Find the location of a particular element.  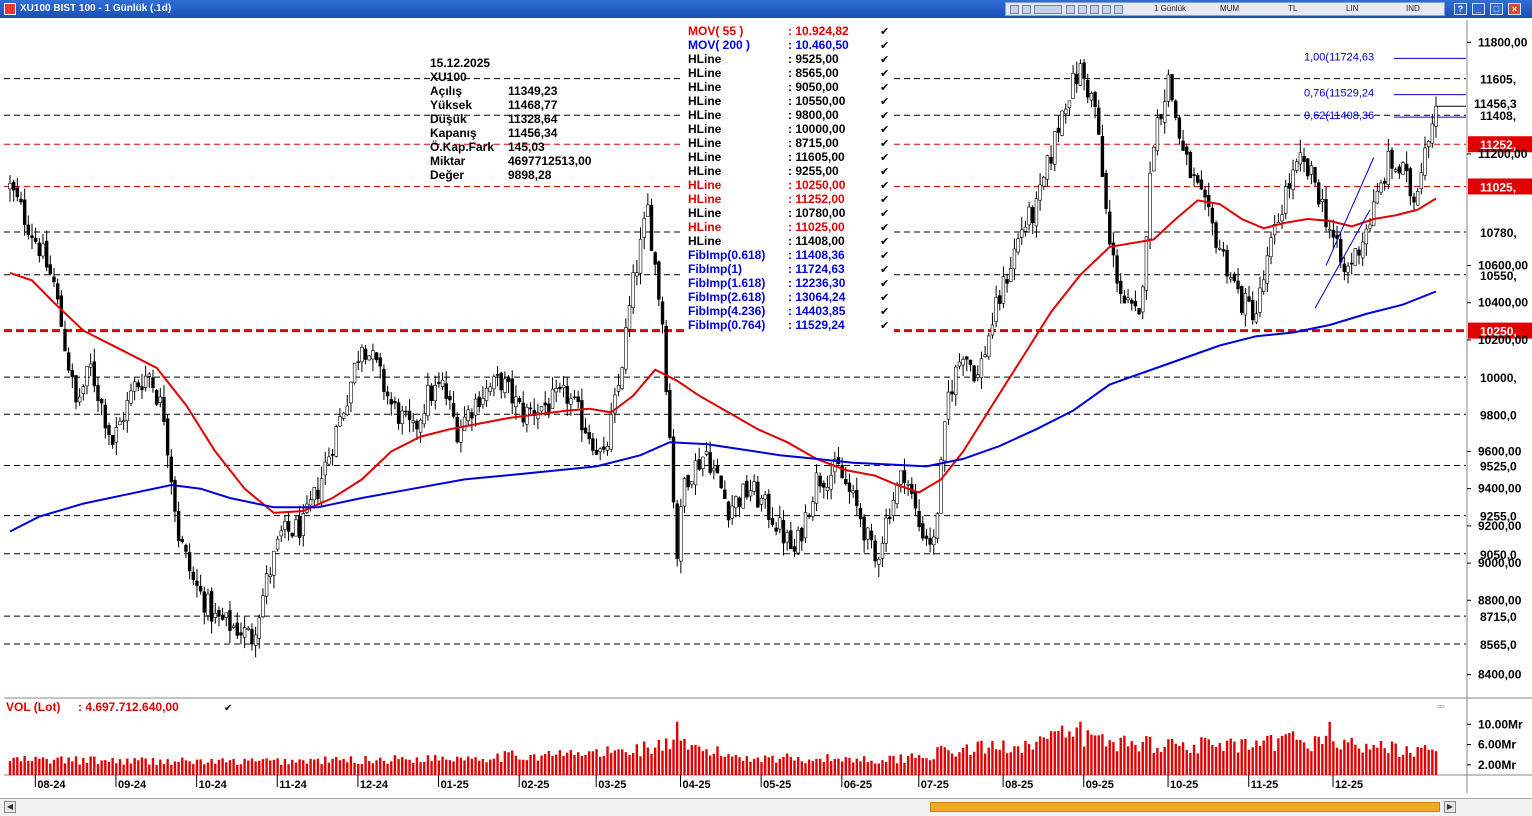

zoom-icon is located at coordinates (1082, 9).